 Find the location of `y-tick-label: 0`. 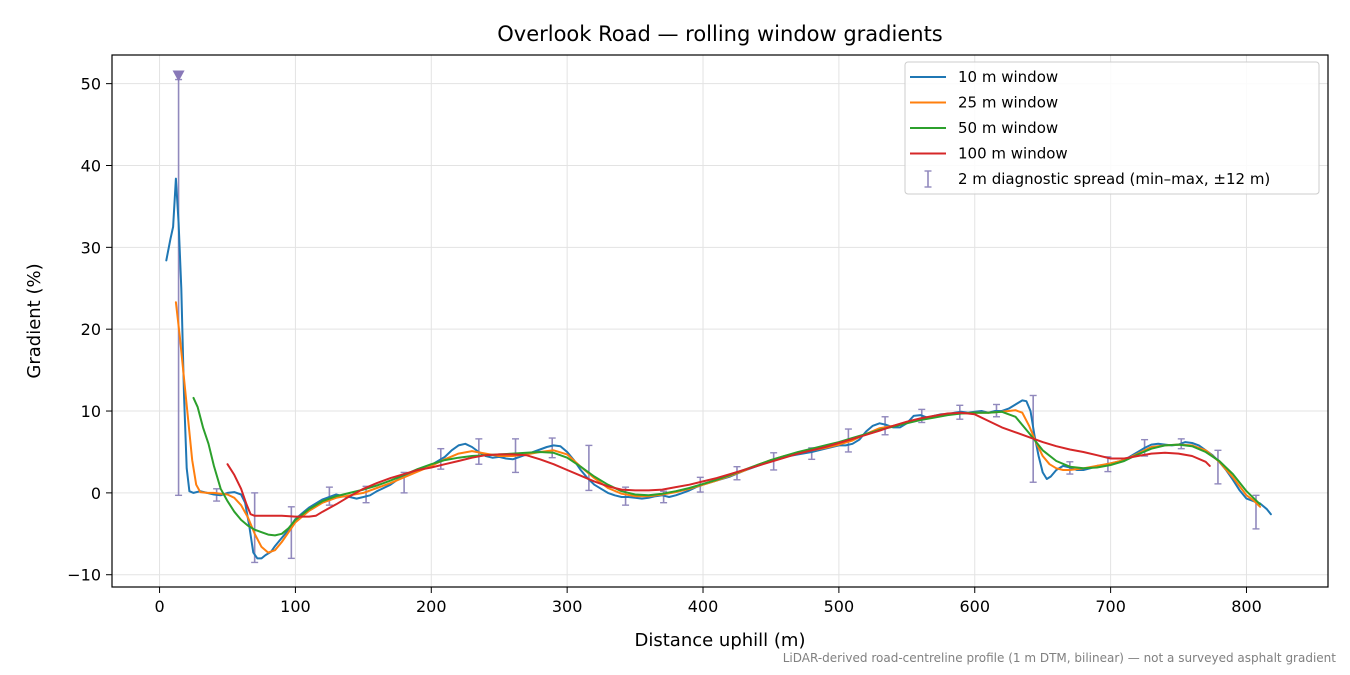

y-tick-label: 0 is located at coordinates (96, 493).